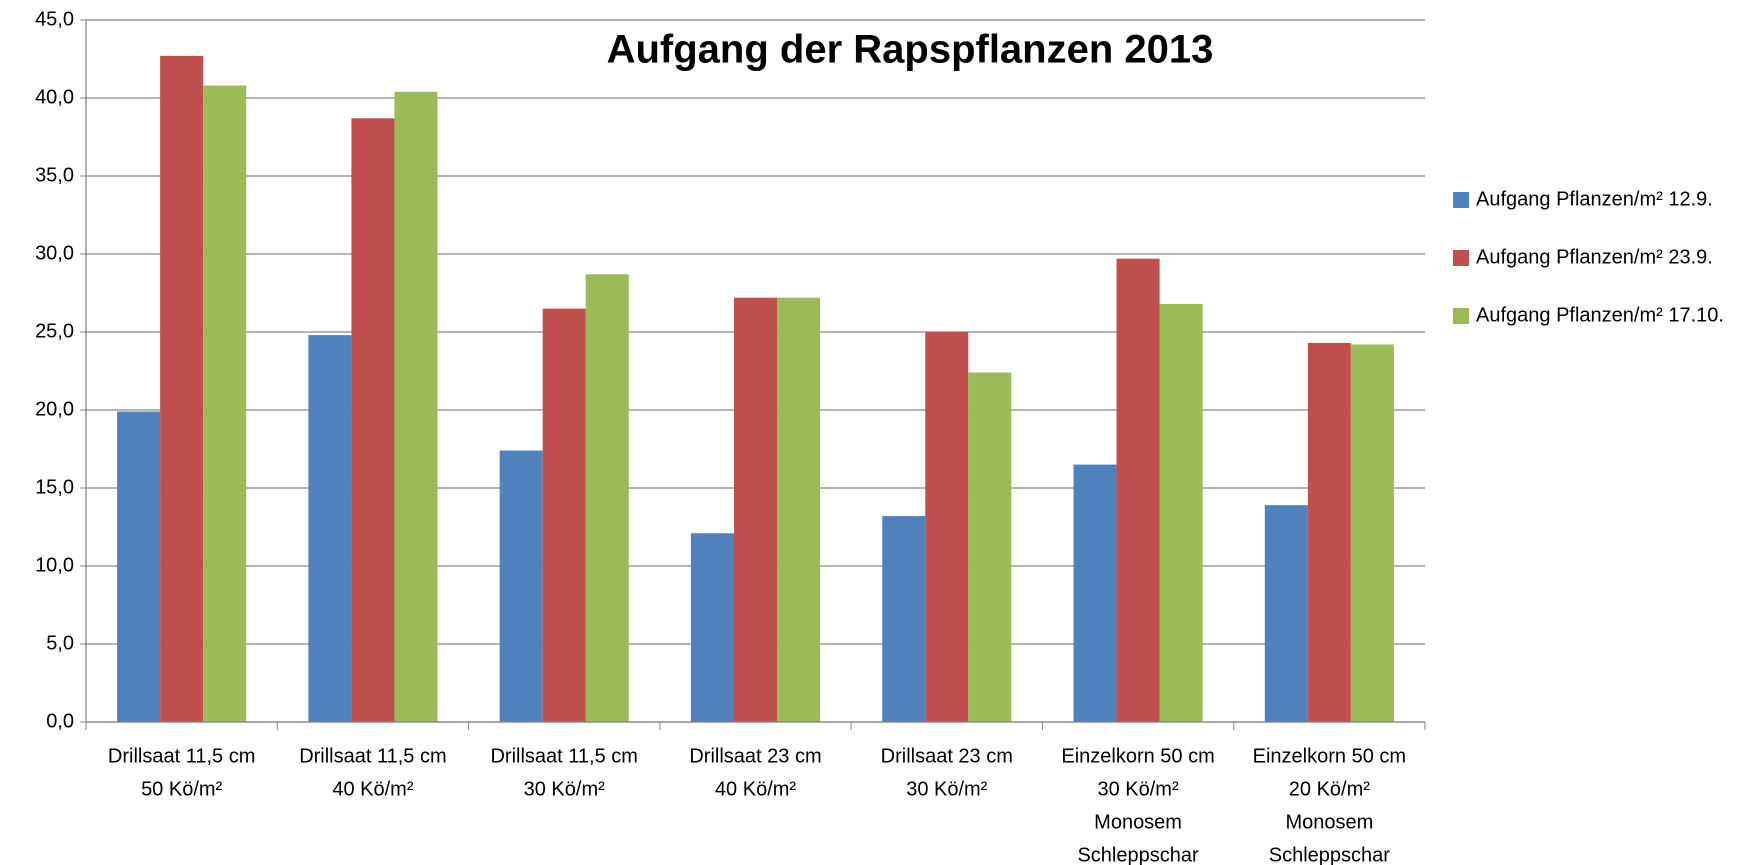 Image resolution: width=1750 pixels, height=865 pixels. What do you see at coordinates (54, 253) in the screenshot?
I see `y-tick-label: 30,0` at bounding box center [54, 253].